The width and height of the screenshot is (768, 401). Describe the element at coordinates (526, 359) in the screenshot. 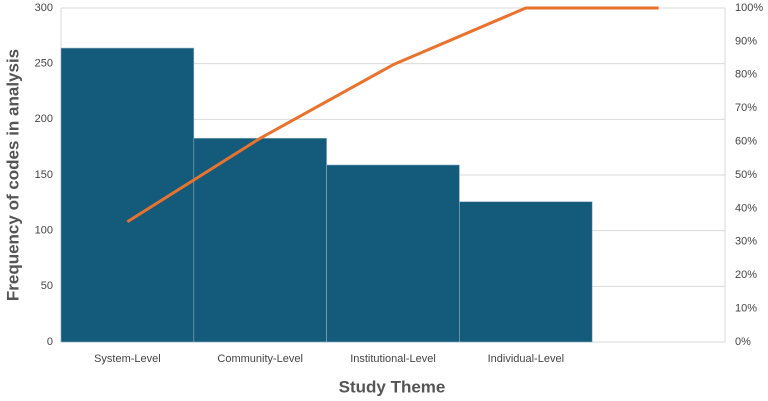

I see `x-tick-label: Individual-Level` at that location.